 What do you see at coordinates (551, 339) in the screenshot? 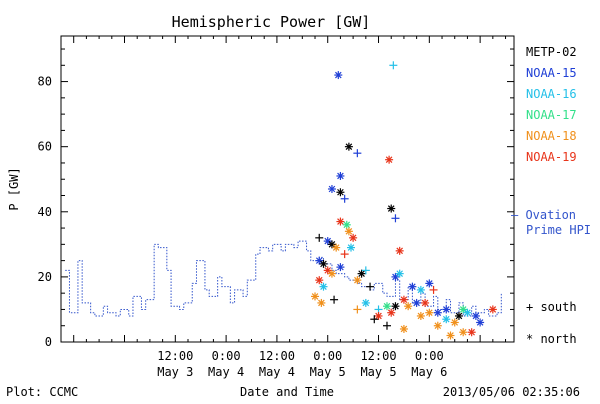
I see `legend-north-label: * north` at bounding box center [551, 339].